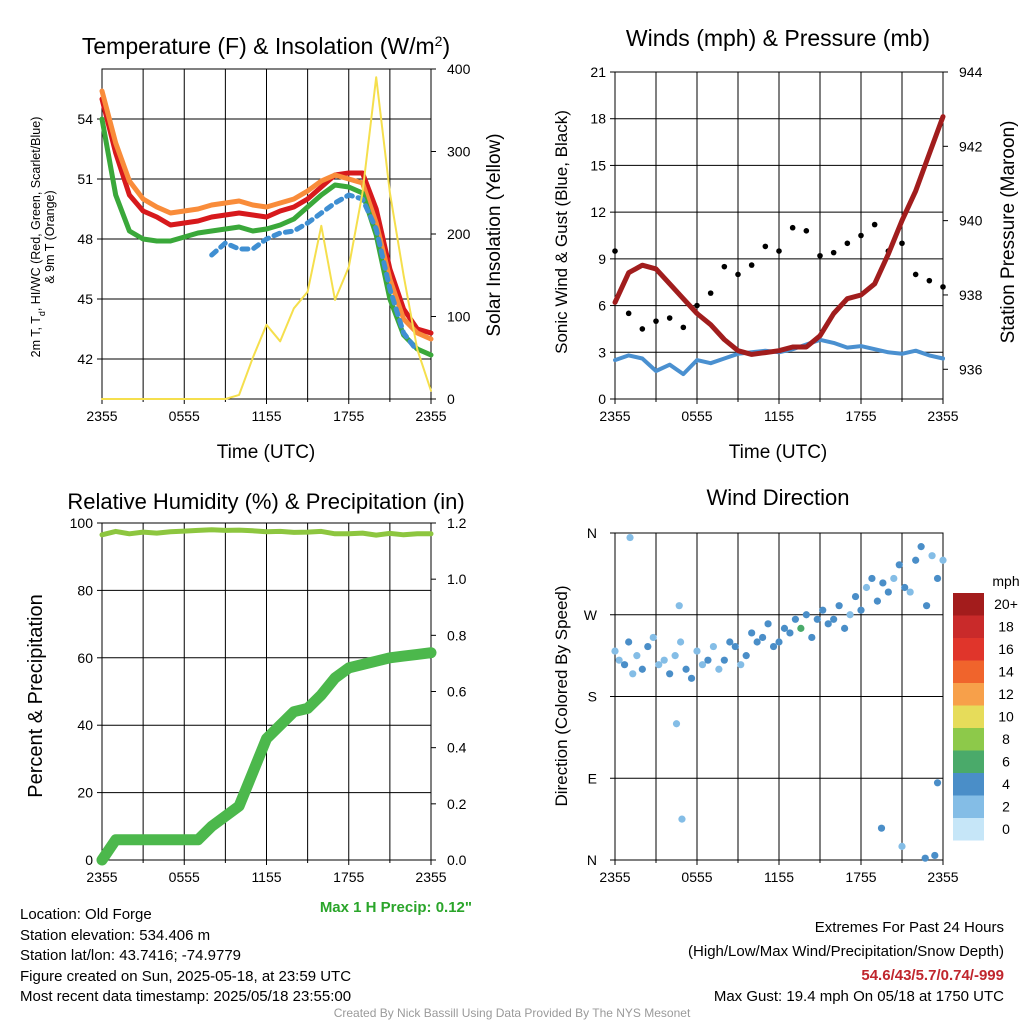 This screenshot has height=1024, width=1024. What do you see at coordinates (459, 69) in the screenshot?
I see `temp-y2-tick-label: 400` at bounding box center [459, 69].